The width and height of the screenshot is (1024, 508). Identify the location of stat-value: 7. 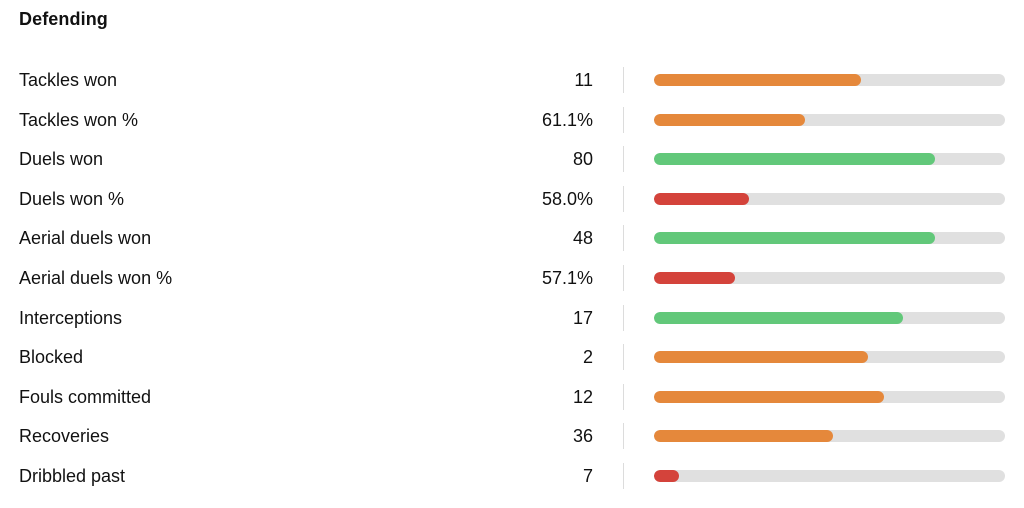
(587, 475).